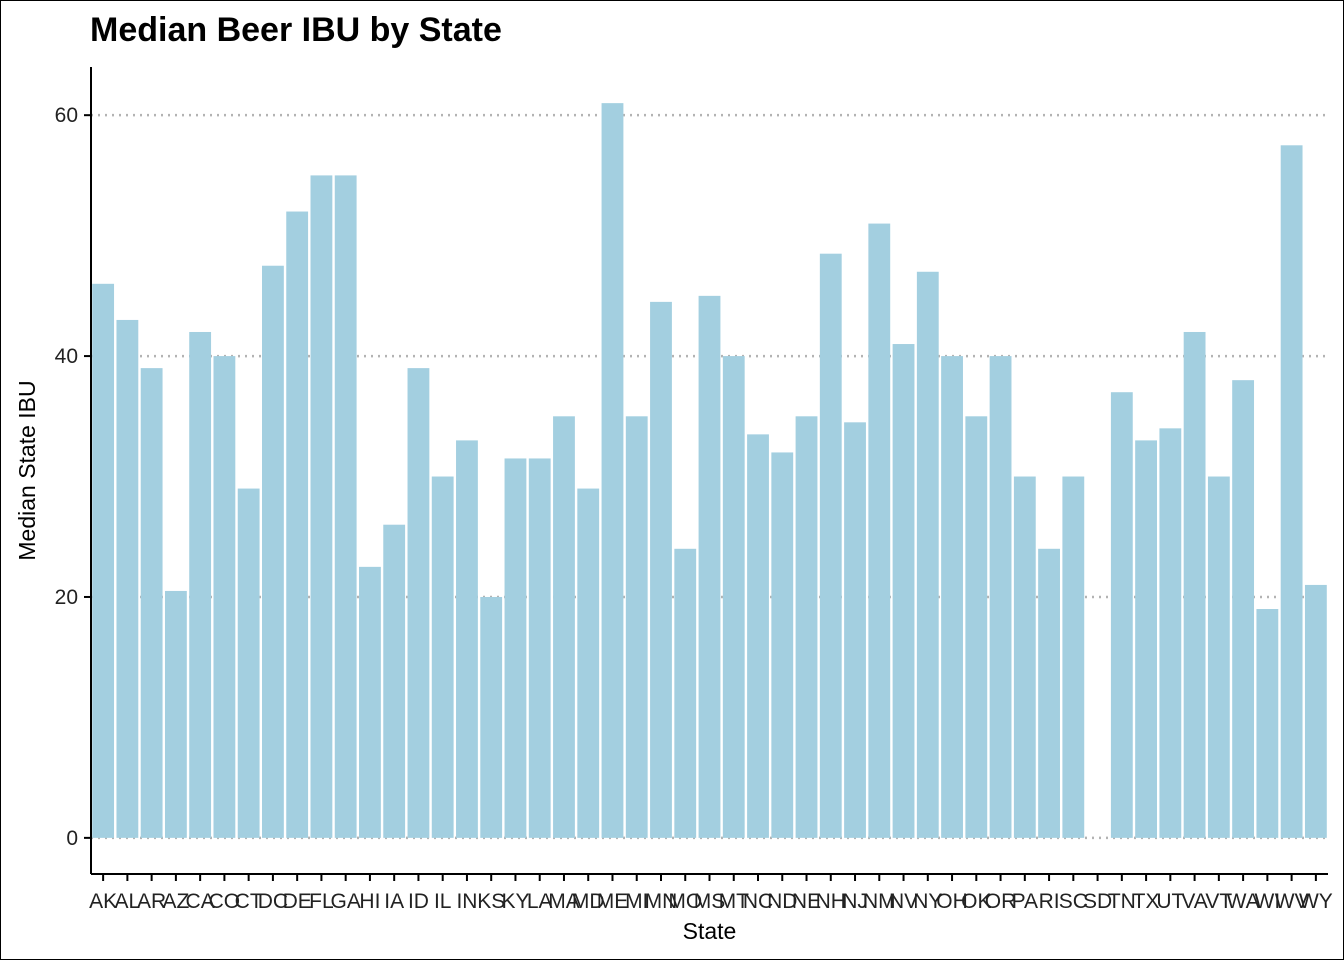  Describe the element at coordinates (855, 901) in the screenshot. I see `x-tick-label: NJ` at that location.